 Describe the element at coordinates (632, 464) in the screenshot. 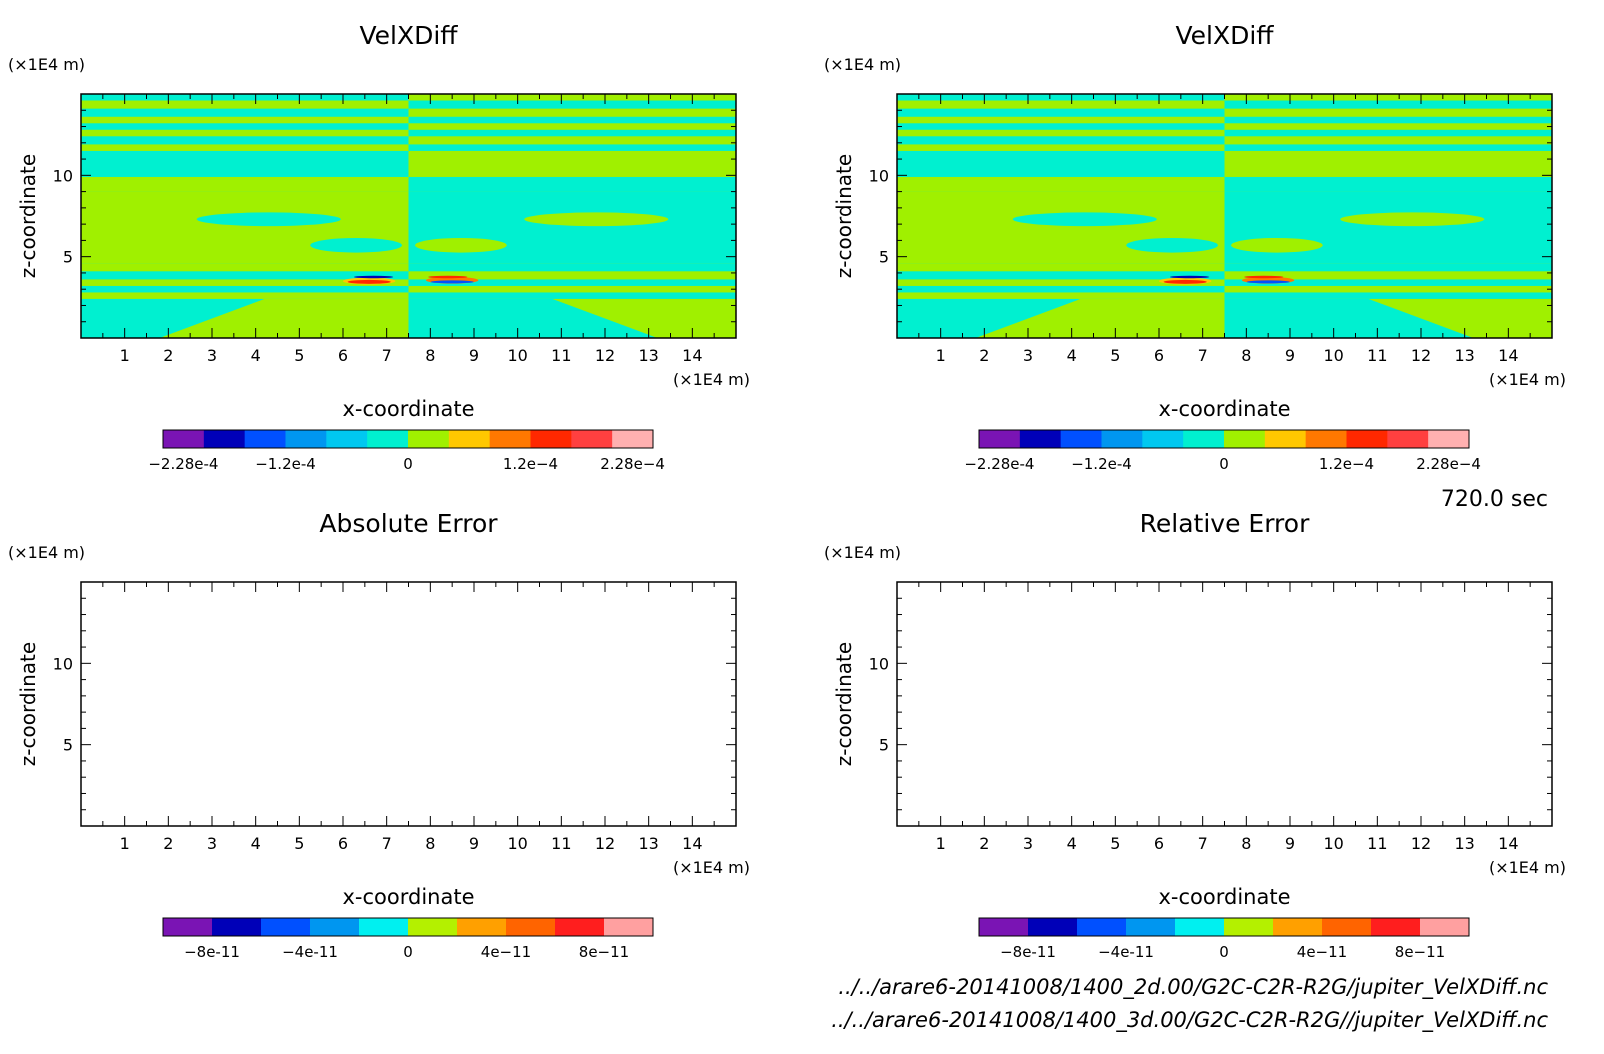

I see `colorbar-tick-label: 2.28e−4` at that location.